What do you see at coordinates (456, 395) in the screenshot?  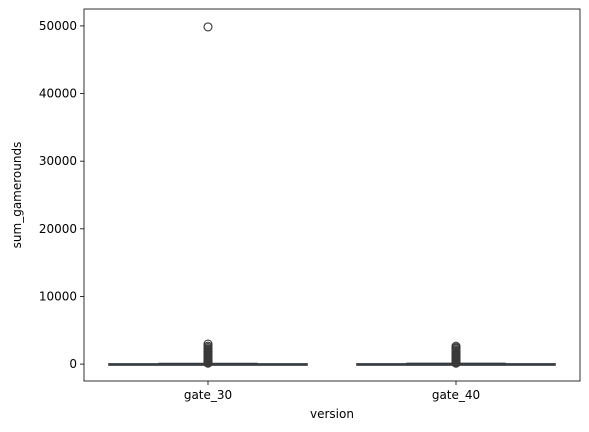 I see `x-tick-label: gate_40` at bounding box center [456, 395].